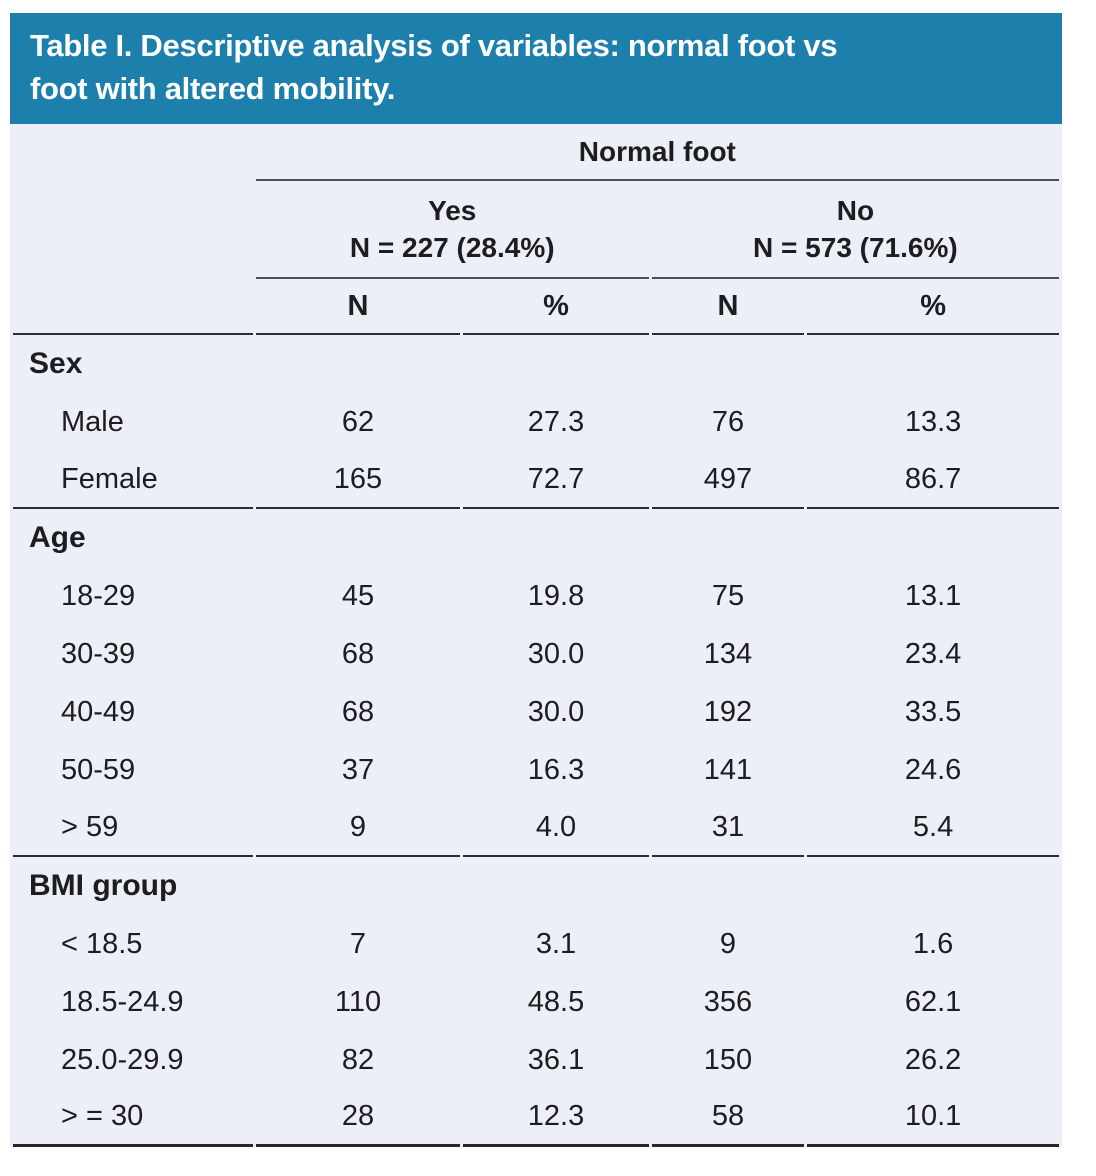 This screenshot has width=1096, height=1176. I want to click on col-header-no-pct: %, so click(933, 307).